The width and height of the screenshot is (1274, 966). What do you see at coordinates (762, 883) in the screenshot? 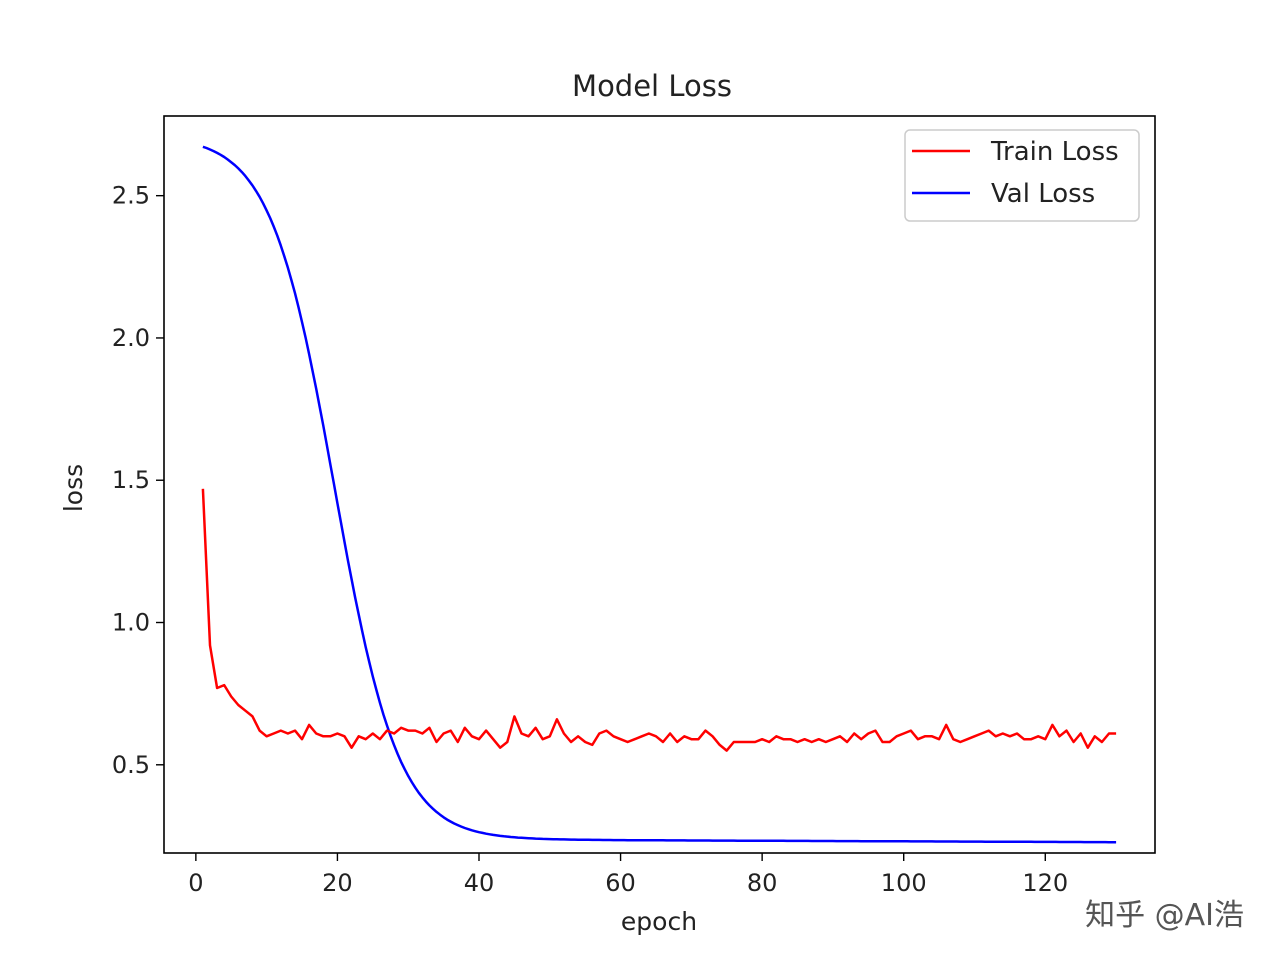
I see `x-tick-label: 80` at bounding box center [762, 883].